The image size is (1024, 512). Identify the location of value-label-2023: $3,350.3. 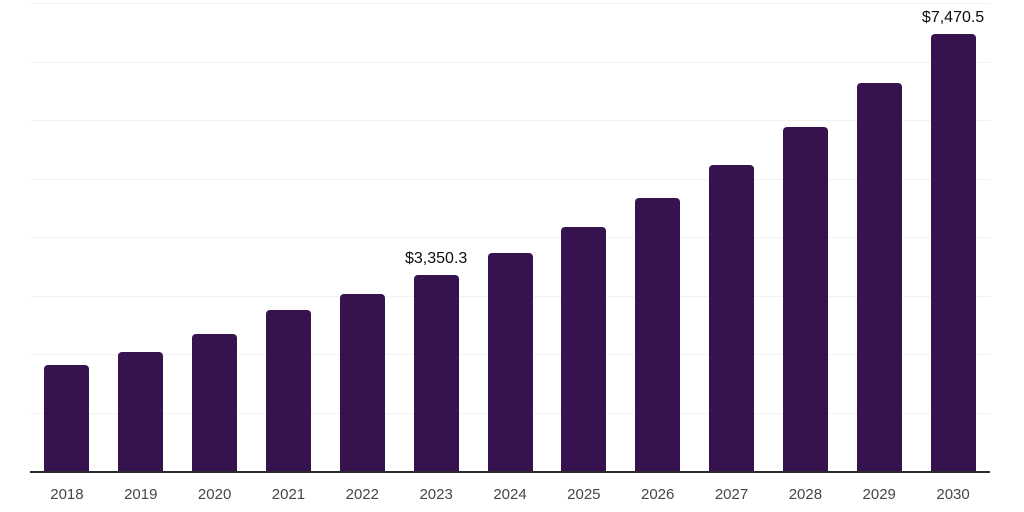
(436, 258).